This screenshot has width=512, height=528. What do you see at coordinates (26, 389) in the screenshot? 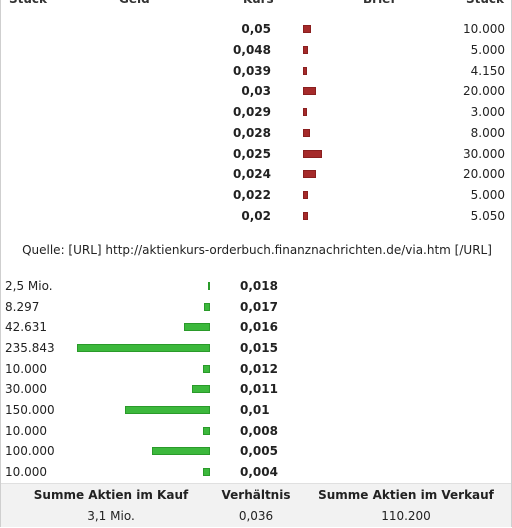
I see `bid-qty: 30.000` at bounding box center [26, 389].